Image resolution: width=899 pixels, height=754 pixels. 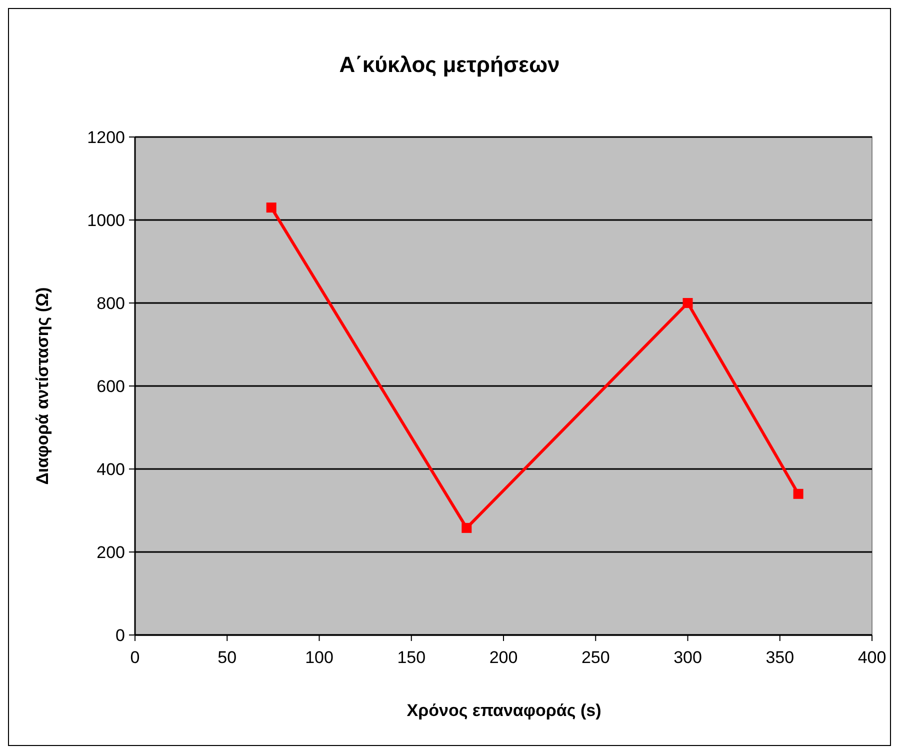 What do you see at coordinates (110, 552) in the screenshot?
I see `y-tick-label: 200` at bounding box center [110, 552].